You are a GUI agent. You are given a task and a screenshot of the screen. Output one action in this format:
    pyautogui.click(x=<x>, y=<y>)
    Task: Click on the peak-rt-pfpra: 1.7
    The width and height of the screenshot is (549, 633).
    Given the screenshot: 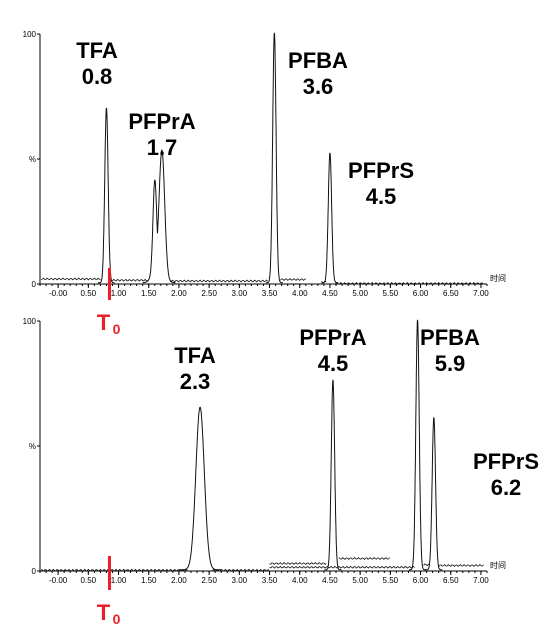 What is the action you would take?
    pyautogui.click(x=162, y=147)
    